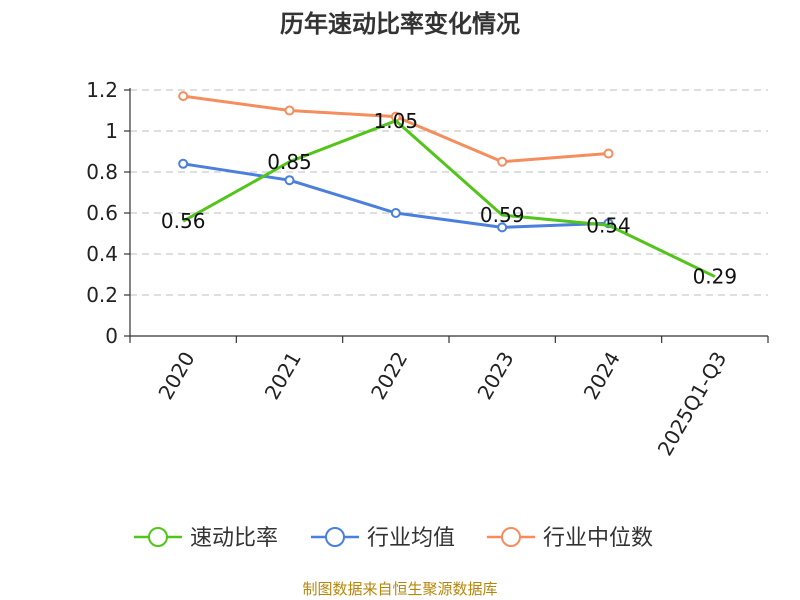 This screenshot has height=600, width=800. Describe the element at coordinates (102, 90) in the screenshot. I see `y-tick-label: 1.2` at that location.